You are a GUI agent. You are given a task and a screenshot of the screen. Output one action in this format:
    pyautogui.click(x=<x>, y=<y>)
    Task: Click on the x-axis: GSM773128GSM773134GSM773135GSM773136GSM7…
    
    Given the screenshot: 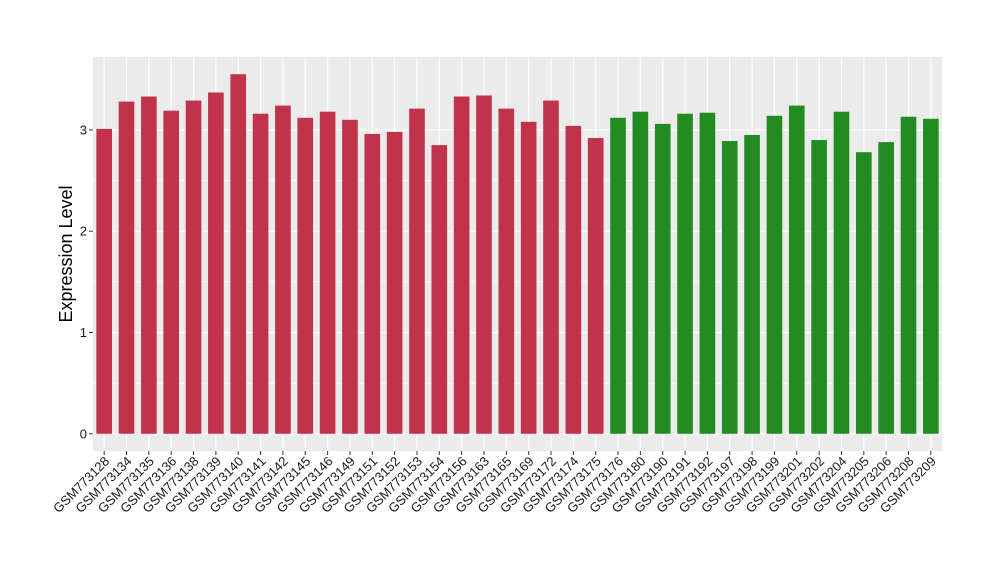 What is the action you would take?
    pyautogui.click(x=494, y=483)
    